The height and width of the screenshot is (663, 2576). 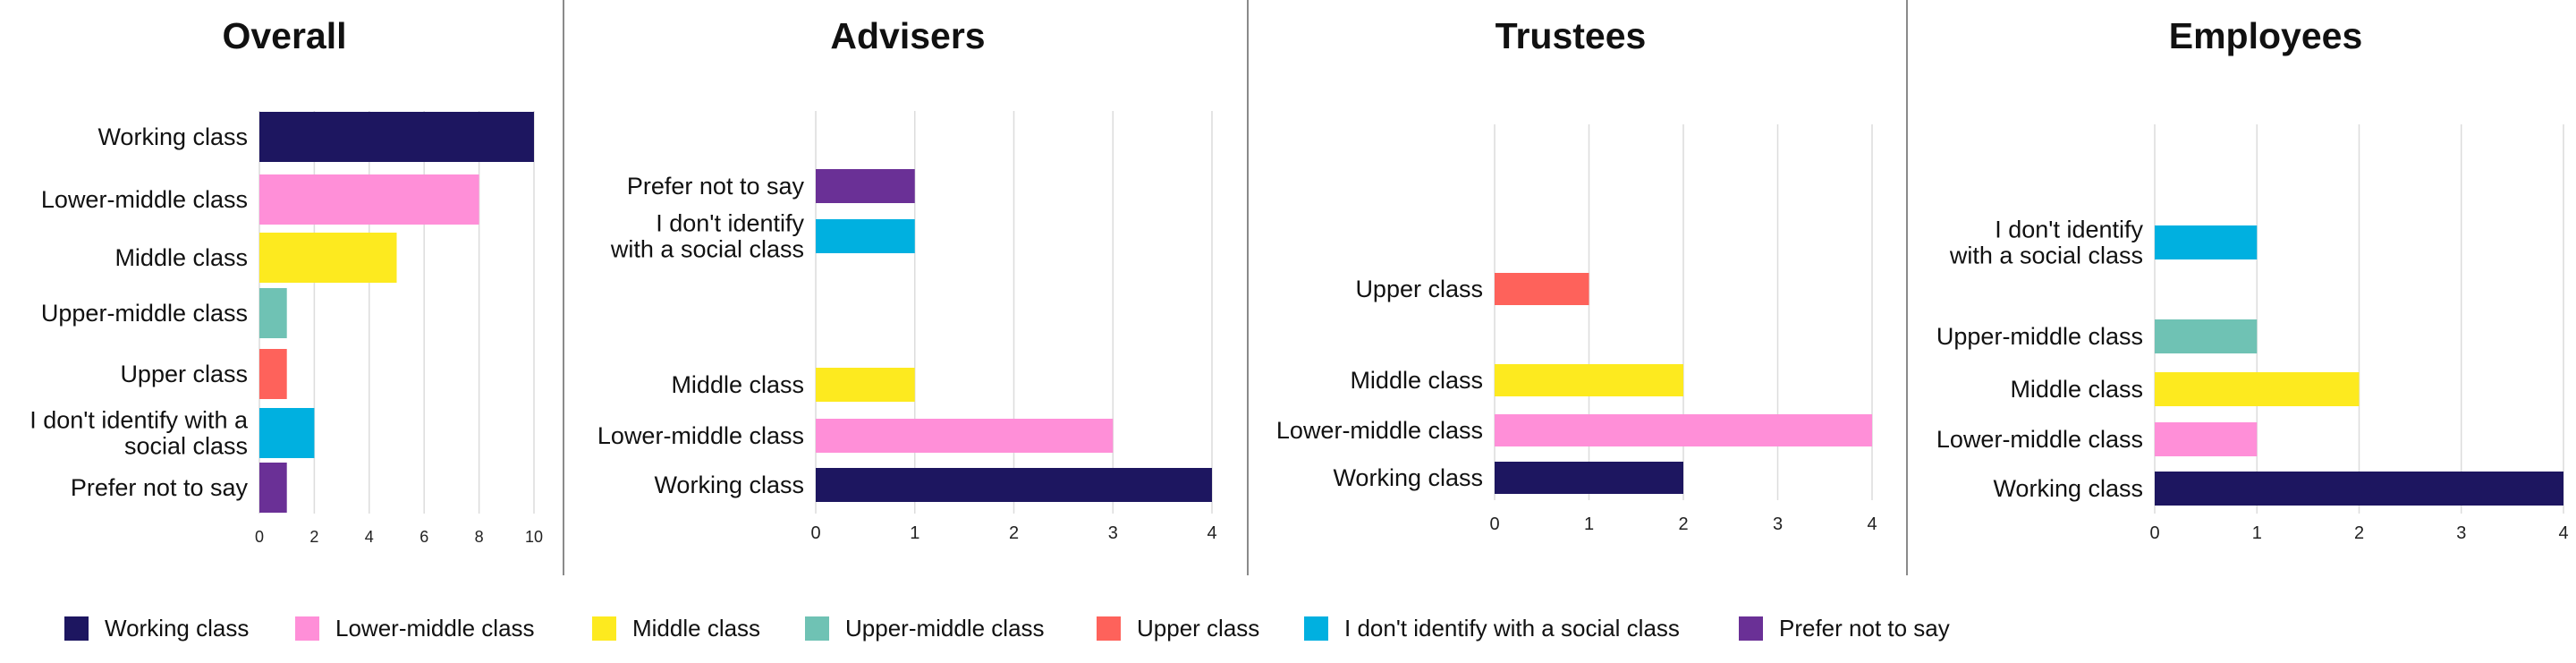 I want to click on chart-title: Employees, so click(x=2266, y=35).